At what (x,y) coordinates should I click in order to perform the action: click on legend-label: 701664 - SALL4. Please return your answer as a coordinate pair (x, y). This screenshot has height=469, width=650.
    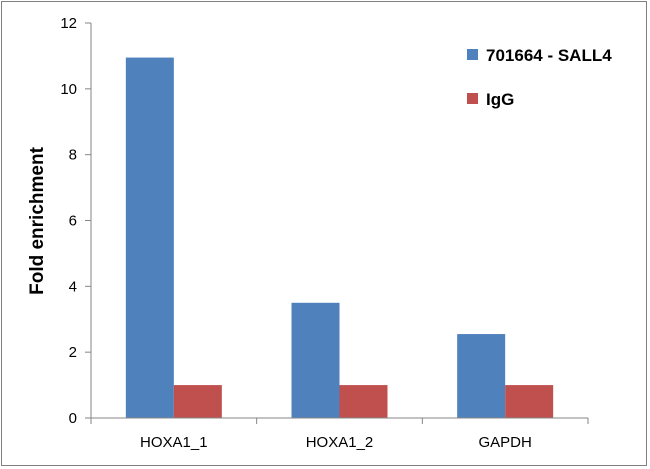
    Looking at the image, I should click on (549, 55).